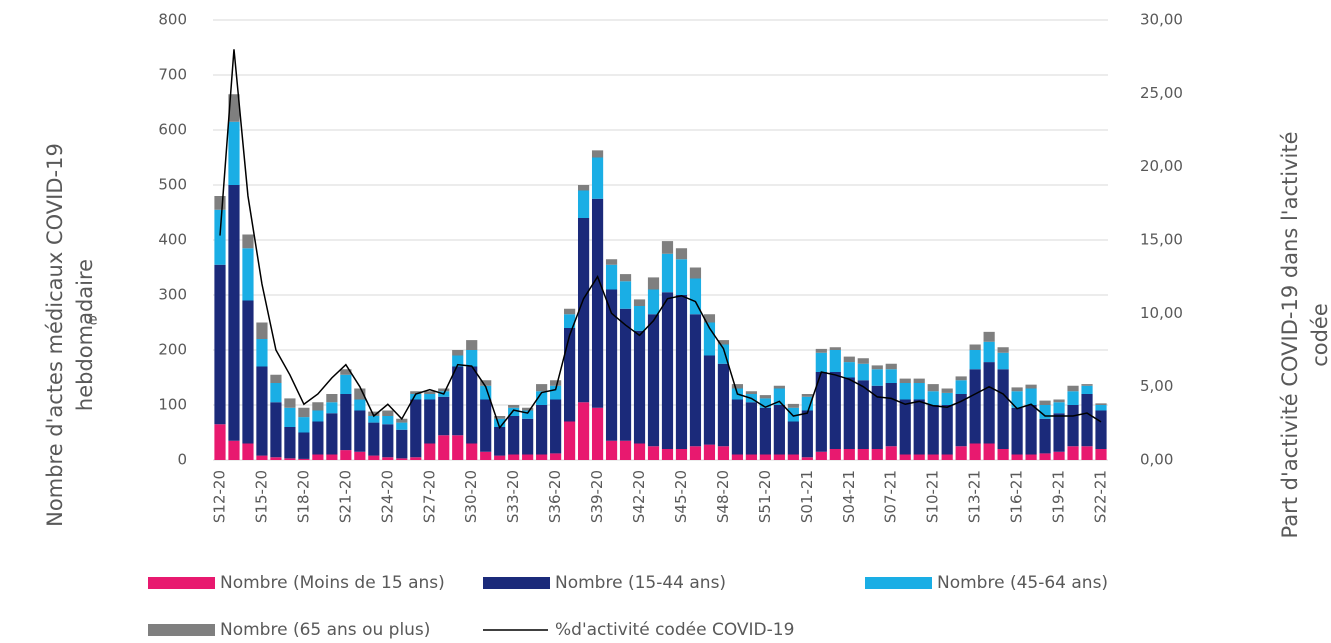  I want to click on x-tick-label: S42-20, so click(639, 496).